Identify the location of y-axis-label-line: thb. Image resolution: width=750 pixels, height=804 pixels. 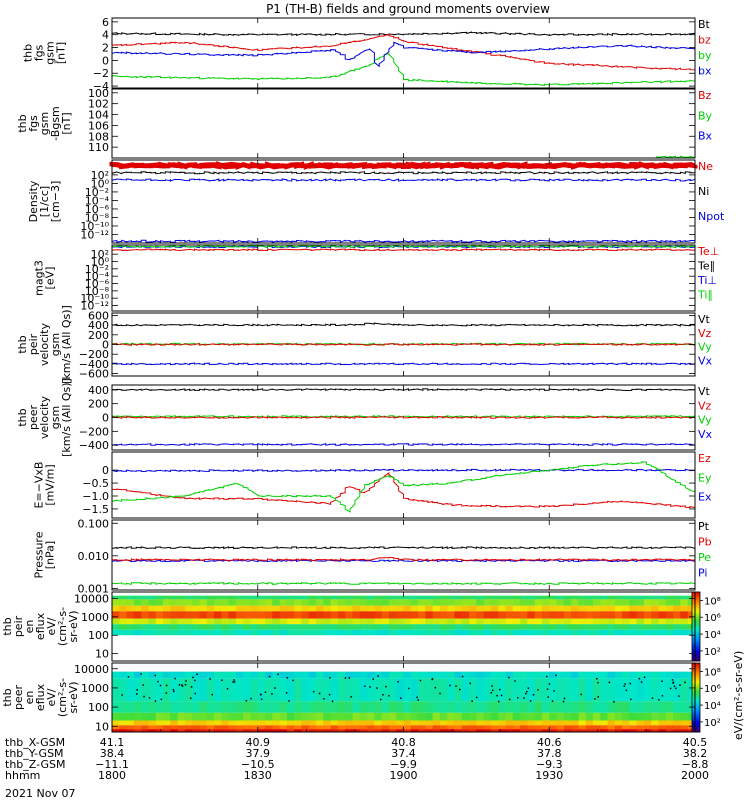
(22, 417).